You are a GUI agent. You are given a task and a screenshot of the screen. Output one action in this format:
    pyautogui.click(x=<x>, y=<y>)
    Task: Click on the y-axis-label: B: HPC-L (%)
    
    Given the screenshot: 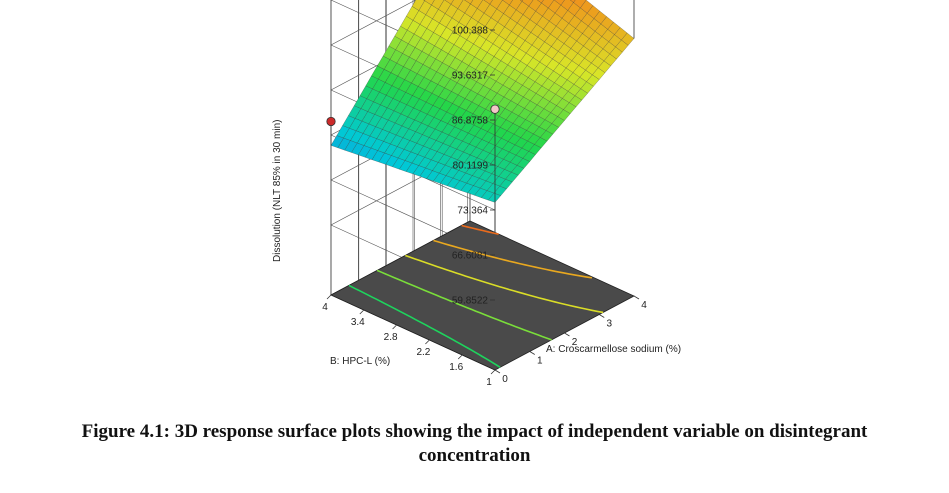 What is the action you would take?
    pyautogui.click(x=360, y=361)
    